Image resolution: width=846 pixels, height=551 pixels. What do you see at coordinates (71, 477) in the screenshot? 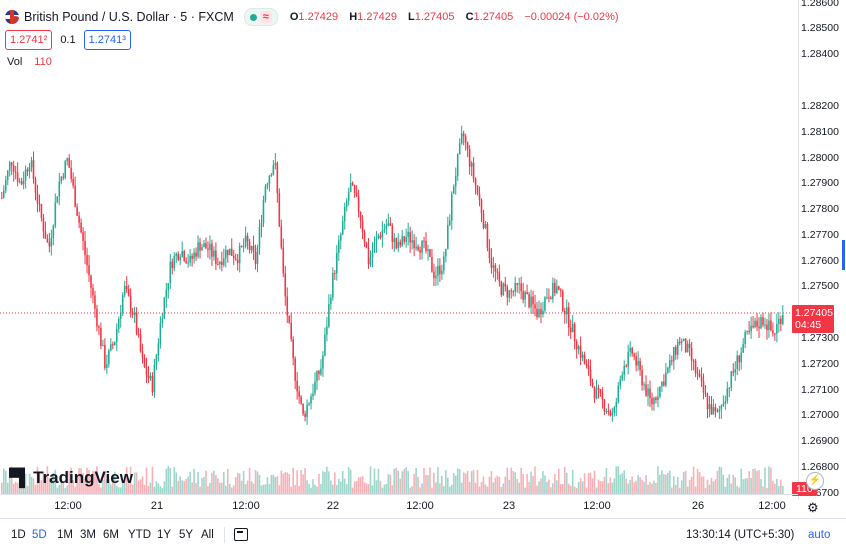
I see `tradingview-logo: ▀▌ TradingView` at bounding box center [71, 477].